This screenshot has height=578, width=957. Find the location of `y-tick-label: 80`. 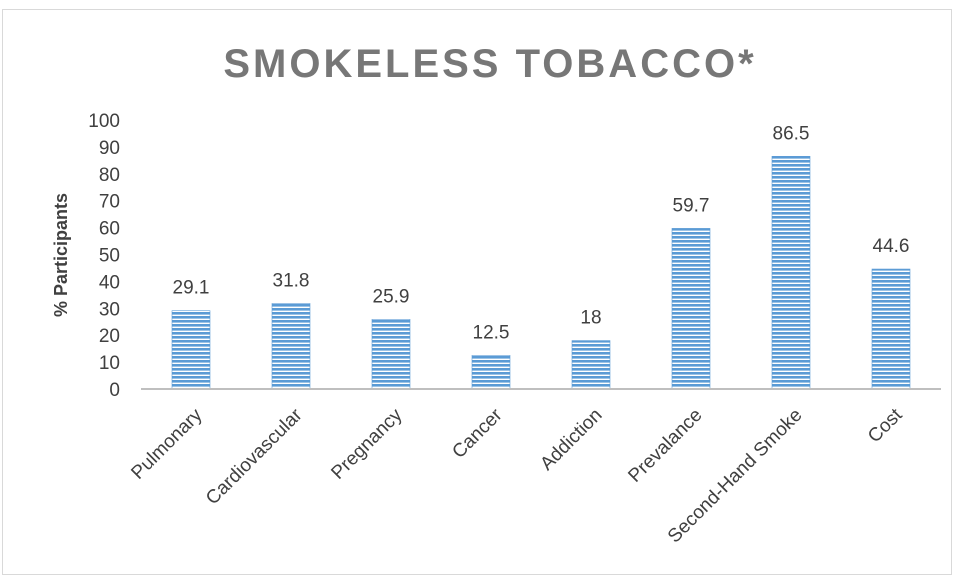

y-tick-label: 80 is located at coordinates (109, 175).